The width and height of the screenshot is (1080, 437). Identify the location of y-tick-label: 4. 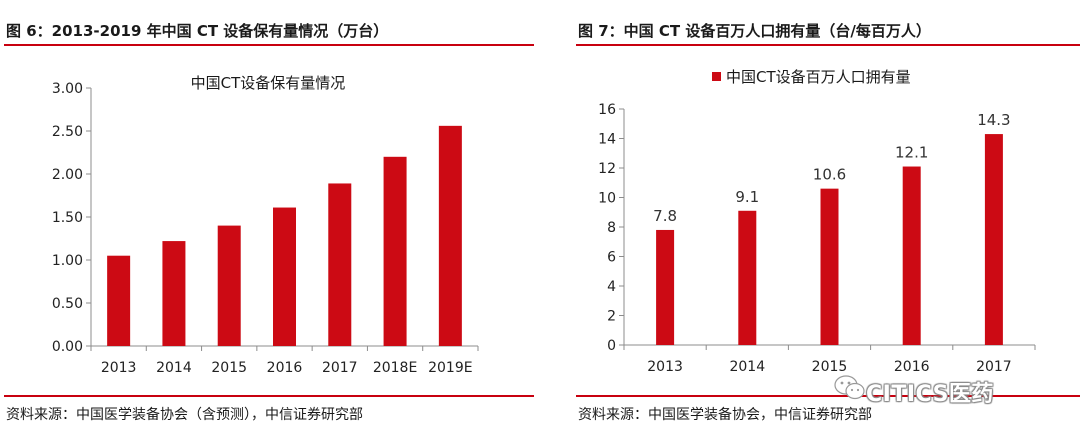
(611, 287).